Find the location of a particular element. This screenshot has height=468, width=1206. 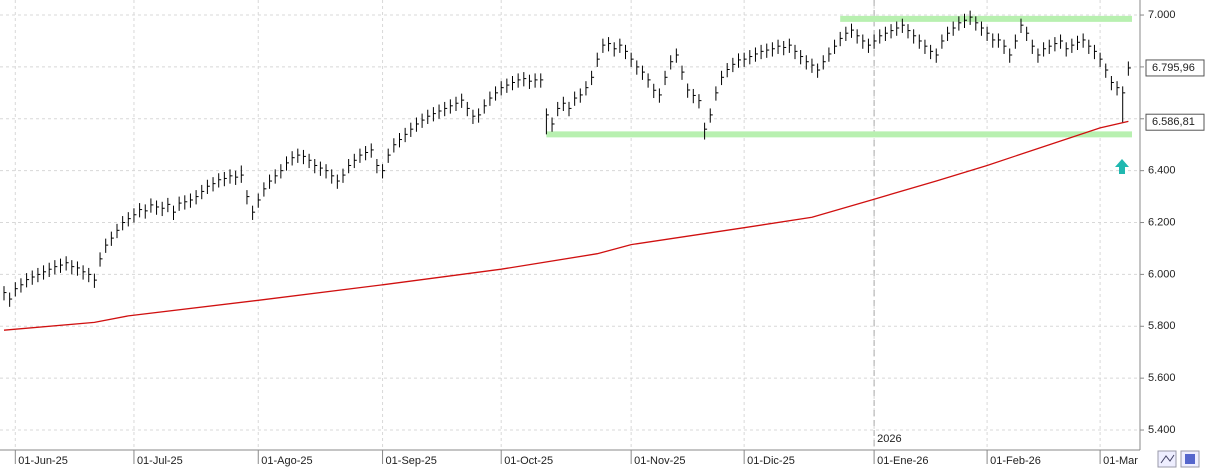

y-tick-label: 5.800 is located at coordinates (1162, 326).